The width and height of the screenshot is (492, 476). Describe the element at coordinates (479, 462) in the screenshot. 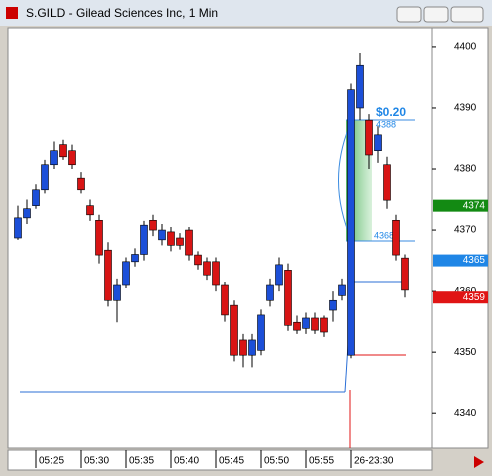

I see `scroll-arrow` at that location.